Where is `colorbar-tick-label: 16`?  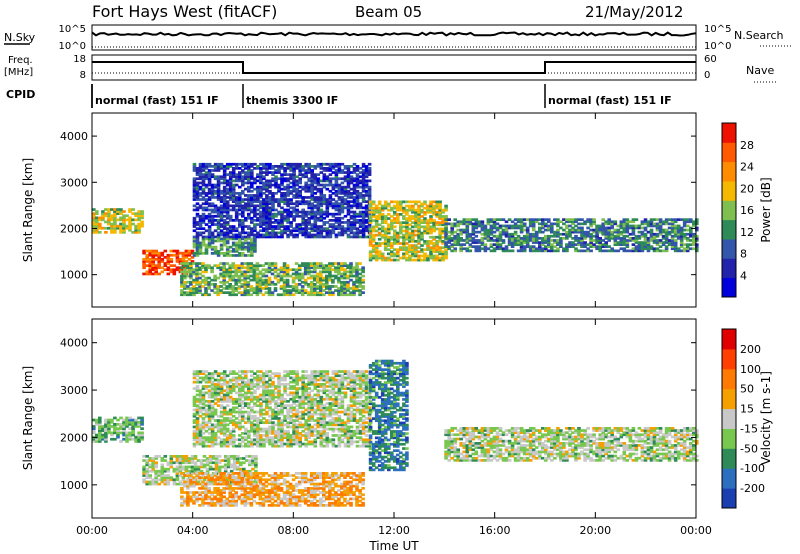 colorbar-tick-label: 16 is located at coordinates (747, 210).